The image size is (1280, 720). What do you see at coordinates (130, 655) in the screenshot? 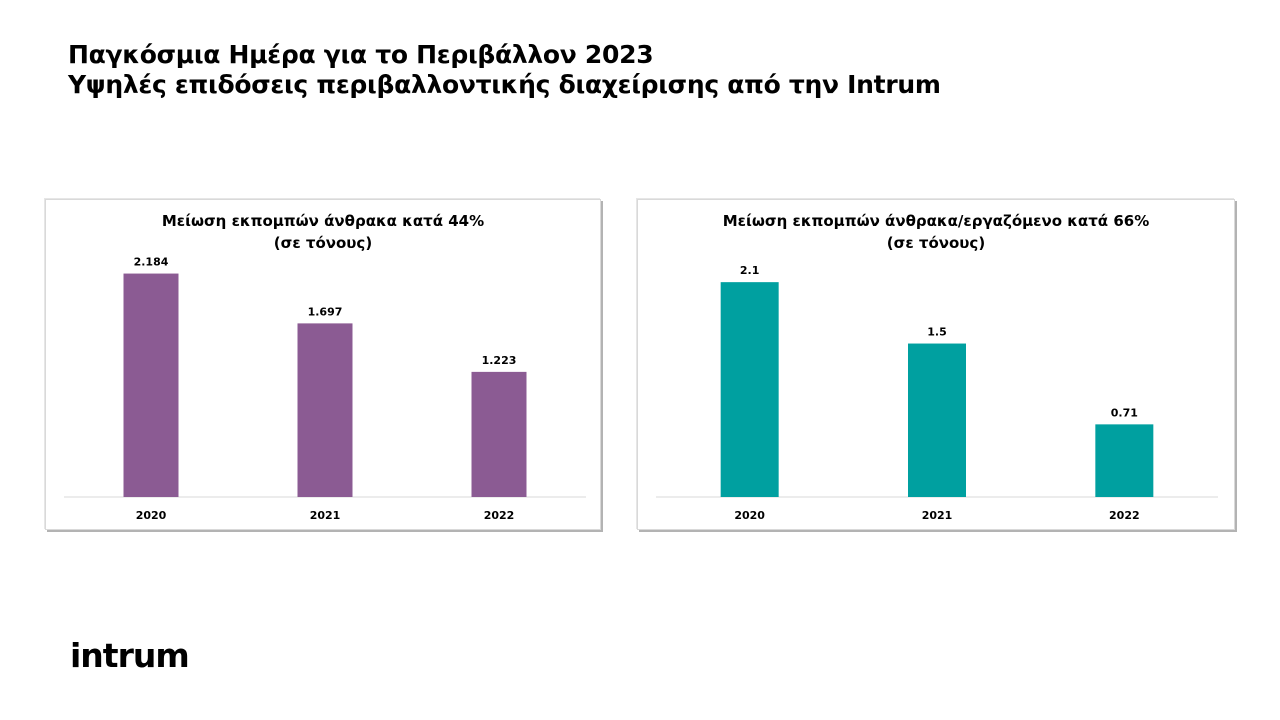
I see `intrum-logo: intrum` at bounding box center [130, 655].